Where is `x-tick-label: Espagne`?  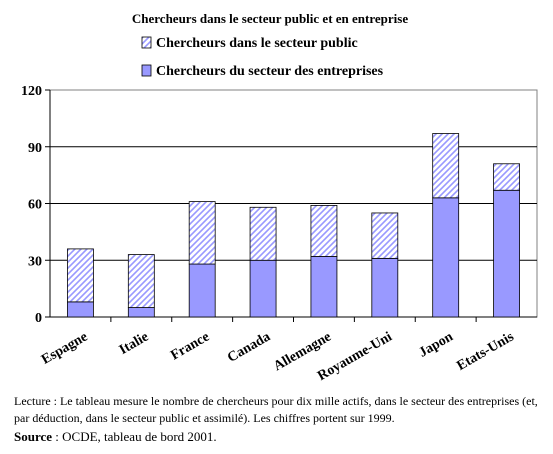 x-tick-label: Espagne is located at coordinates (64, 348).